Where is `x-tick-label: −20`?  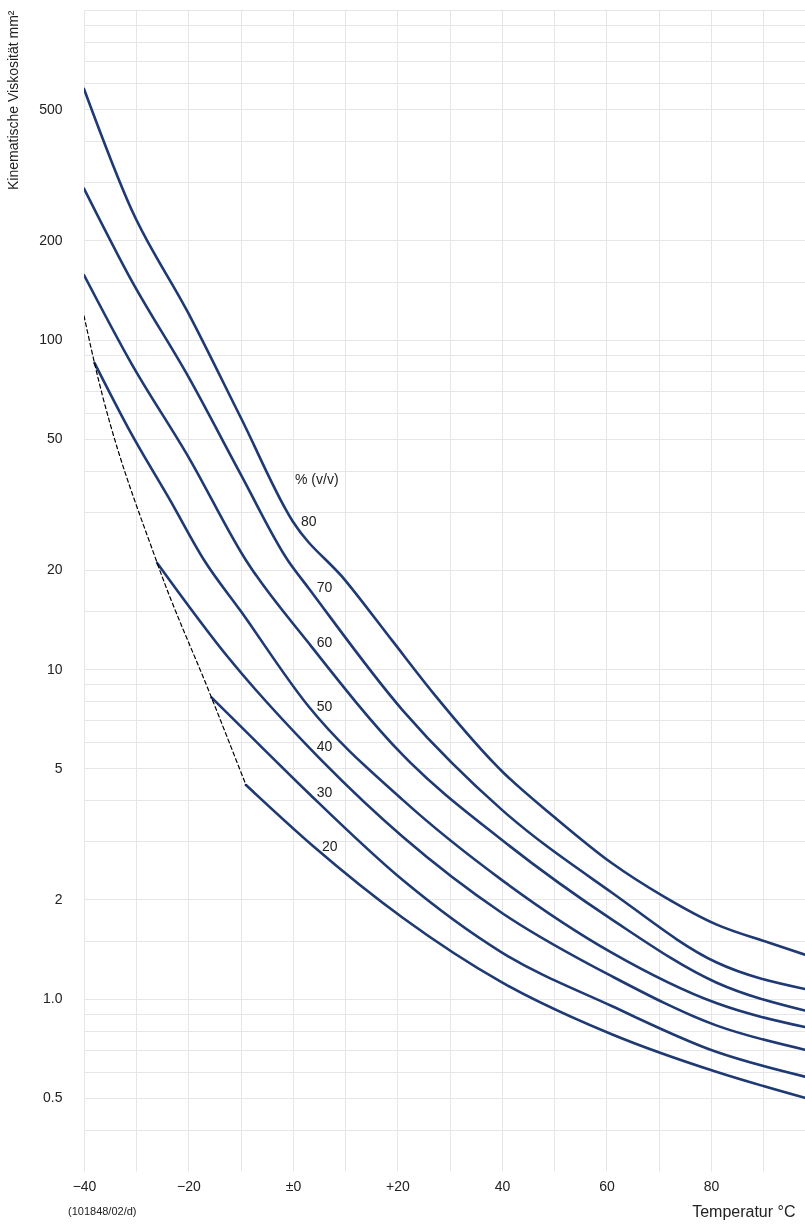 x-tick-label: −20 is located at coordinates (189, 1185).